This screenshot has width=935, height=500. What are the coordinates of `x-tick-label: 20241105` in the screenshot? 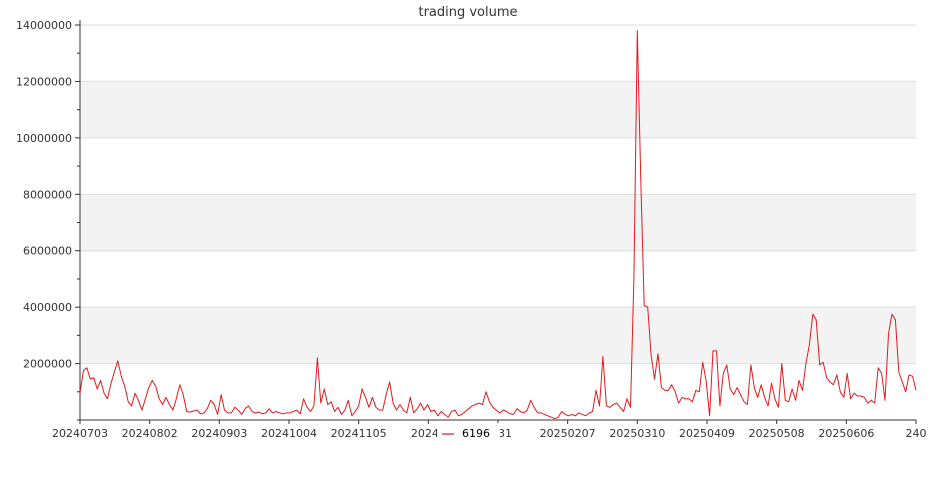 It's located at (359, 433).